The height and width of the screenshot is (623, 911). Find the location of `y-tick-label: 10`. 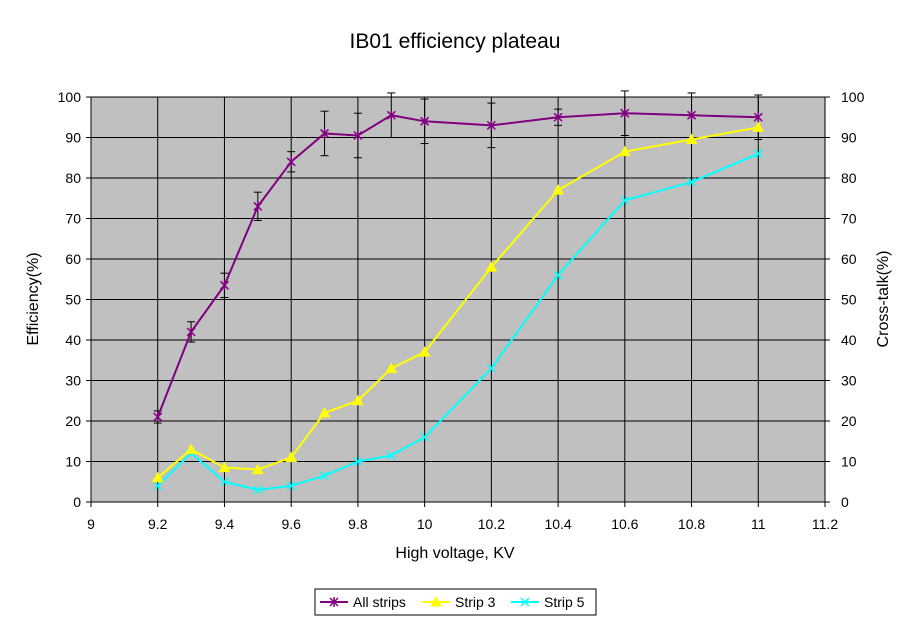

y-tick-label: 10 is located at coordinates (73, 462).